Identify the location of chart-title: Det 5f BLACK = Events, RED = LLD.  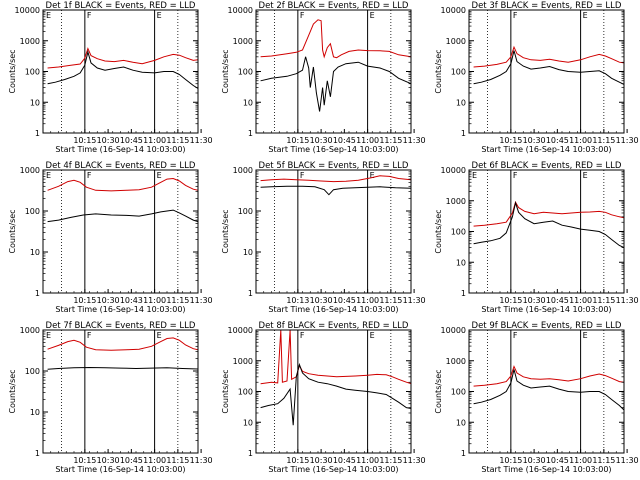
(334, 166).